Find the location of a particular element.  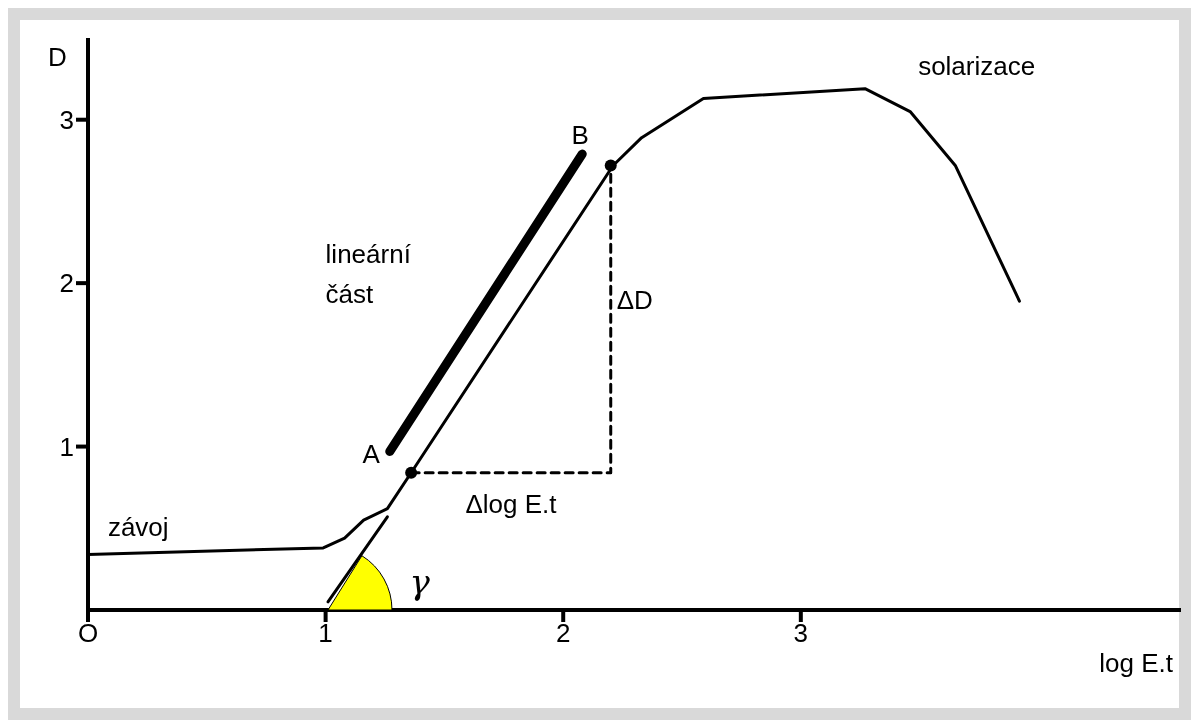

y-tick-label: 1 is located at coordinates (66, 446).